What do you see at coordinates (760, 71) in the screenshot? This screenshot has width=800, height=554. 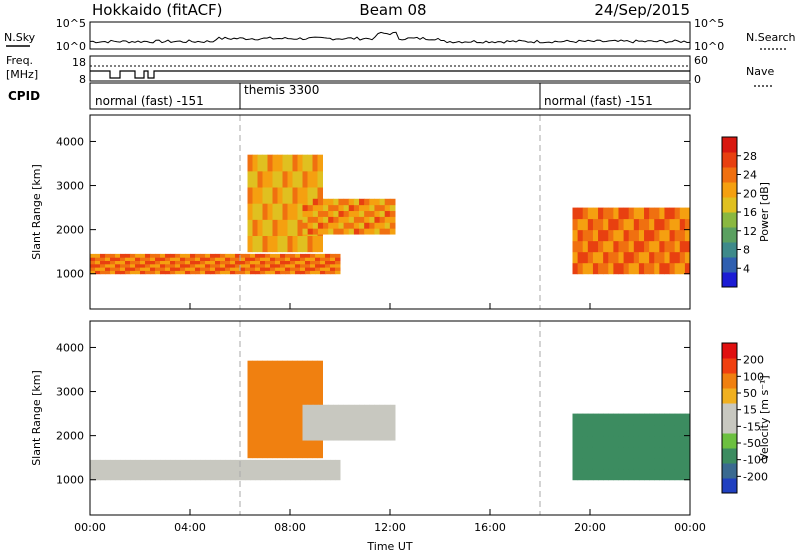 I see `nave-label: Nave` at bounding box center [760, 71].